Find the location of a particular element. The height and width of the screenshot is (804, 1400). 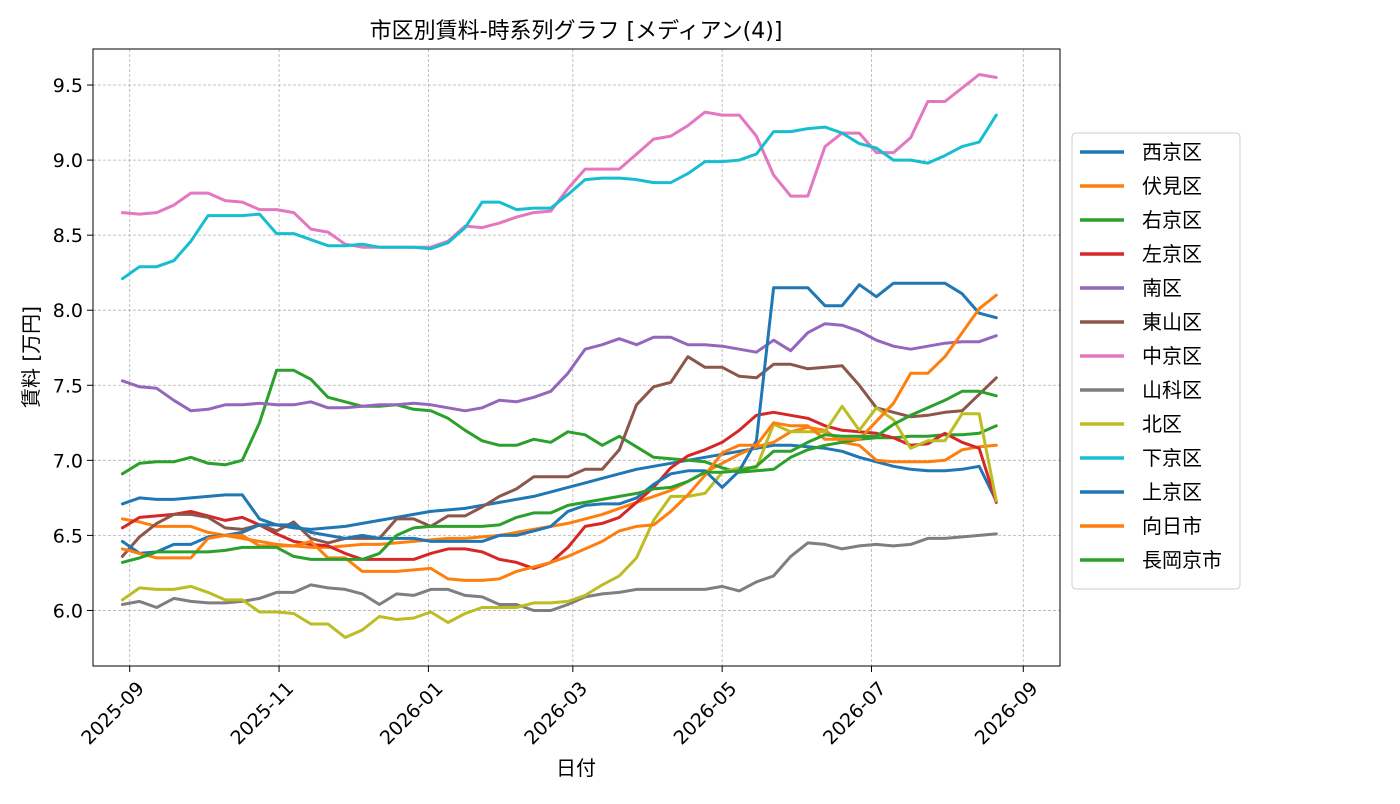

legend-label: 山科区 is located at coordinates (1172, 390).